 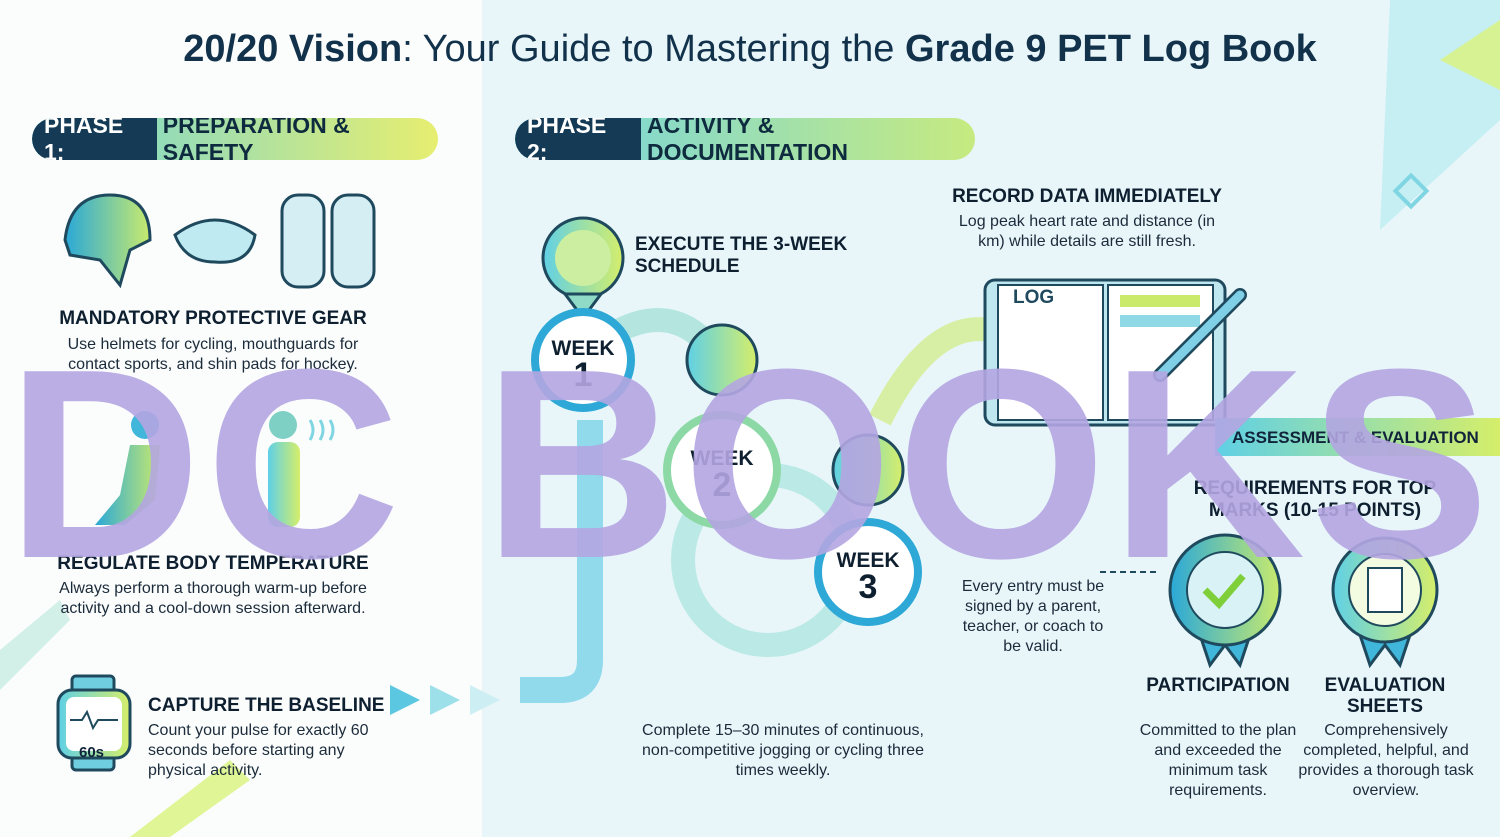 What do you see at coordinates (293, 49) in the screenshot?
I see `title-lead: 20/20 Vision` at bounding box center [293, 49].